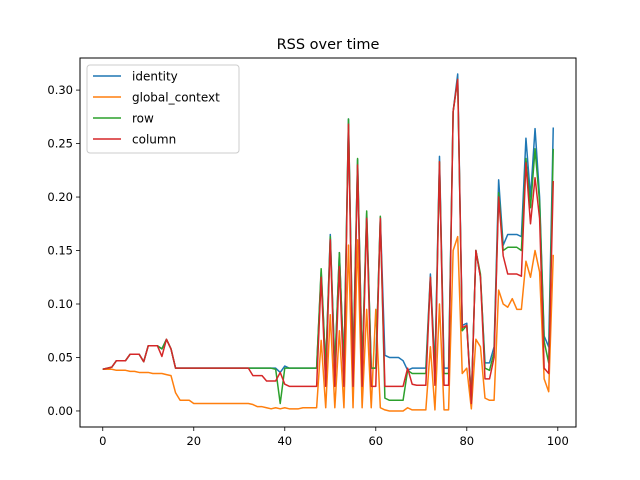  I want to click on x-tick-label: 0, so click(102, 441).